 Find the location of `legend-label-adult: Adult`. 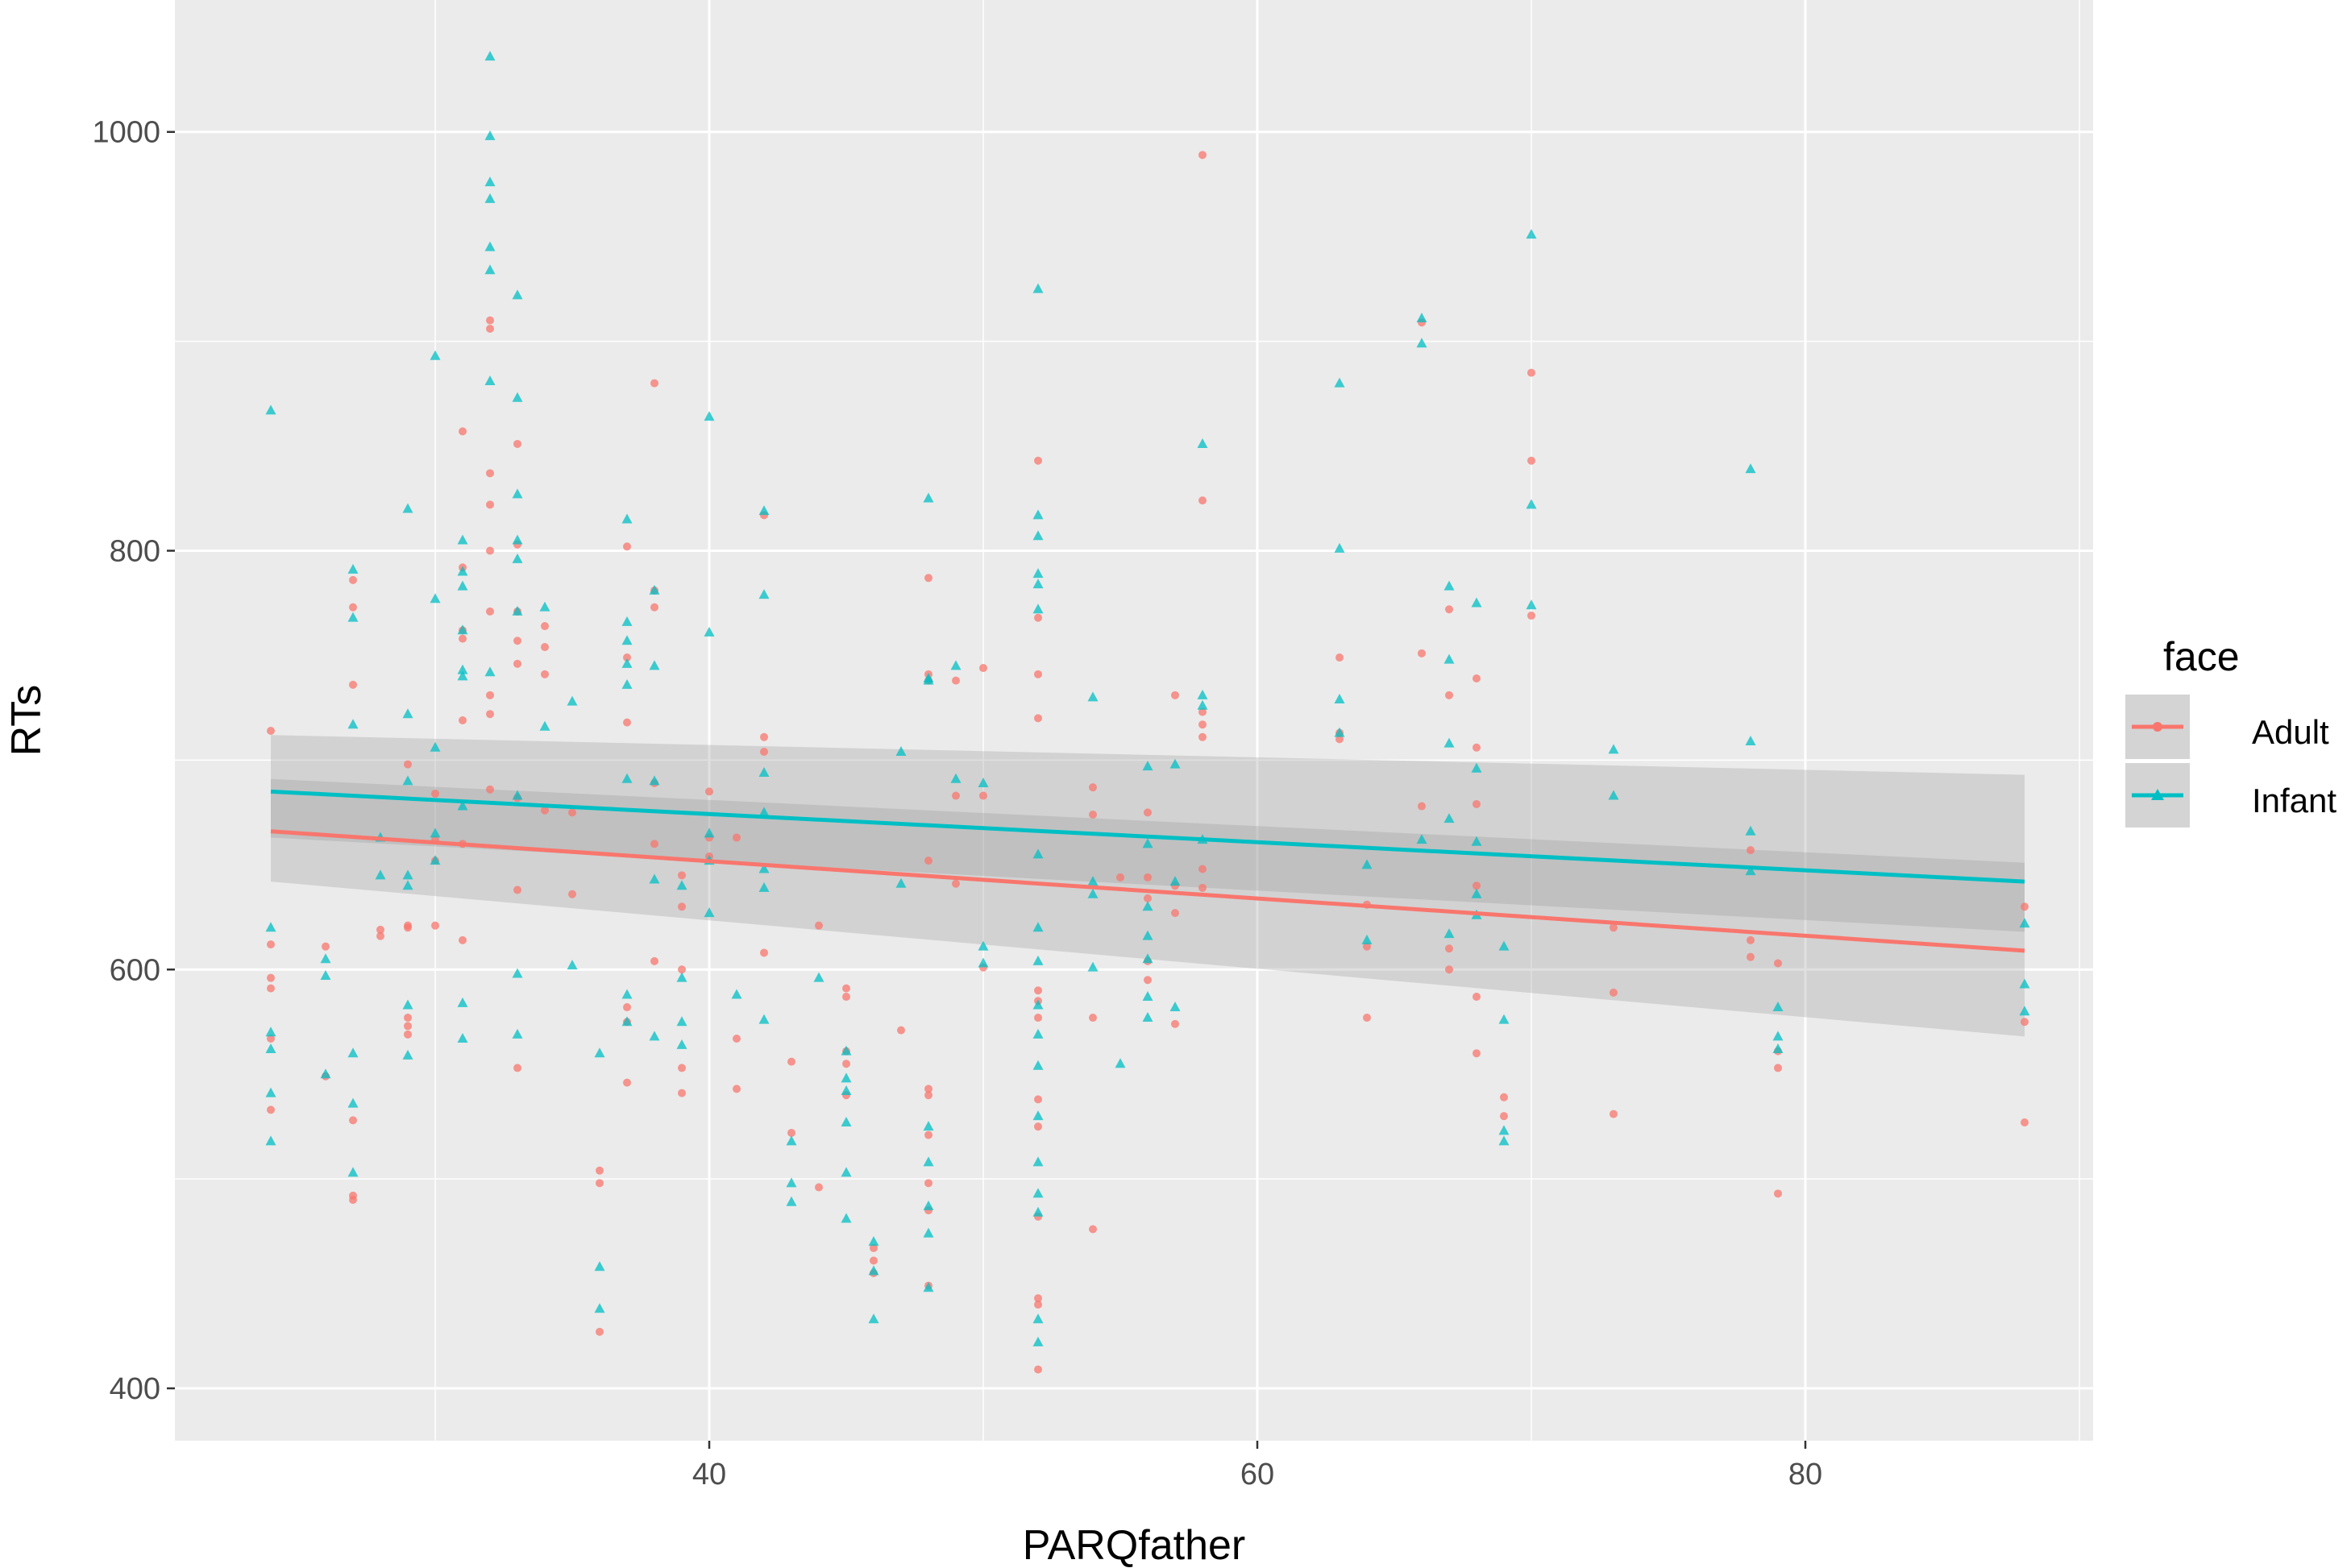

legend-label-adult: Adult is located at coordinates (2291, 732).